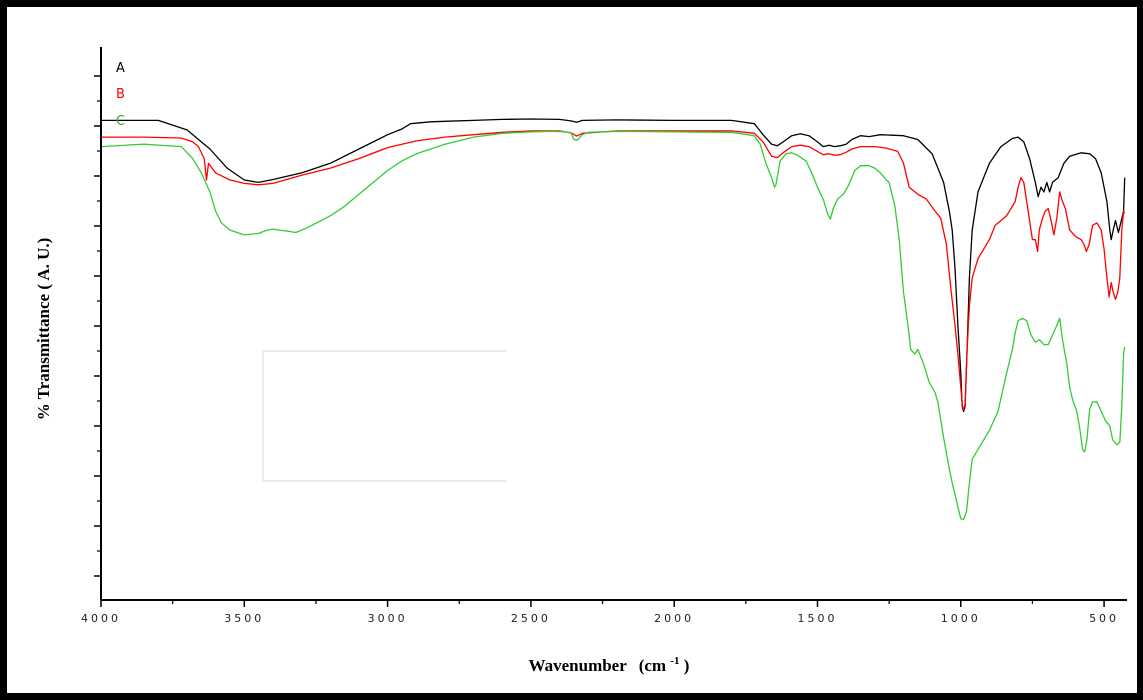 This screenshot has height=700, width=1143. Describe the element at coordinates (674, 618) in the screenshot. I see `x-tick-label: 2000` at that location.